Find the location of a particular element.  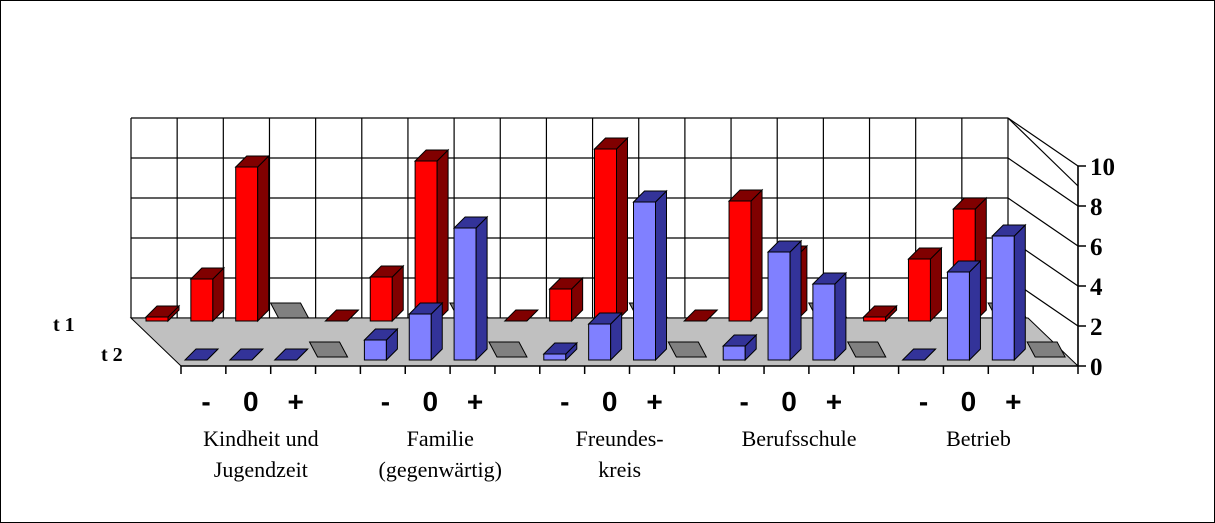

y-tick-label: 10 is located at coordinates (1102, 167).